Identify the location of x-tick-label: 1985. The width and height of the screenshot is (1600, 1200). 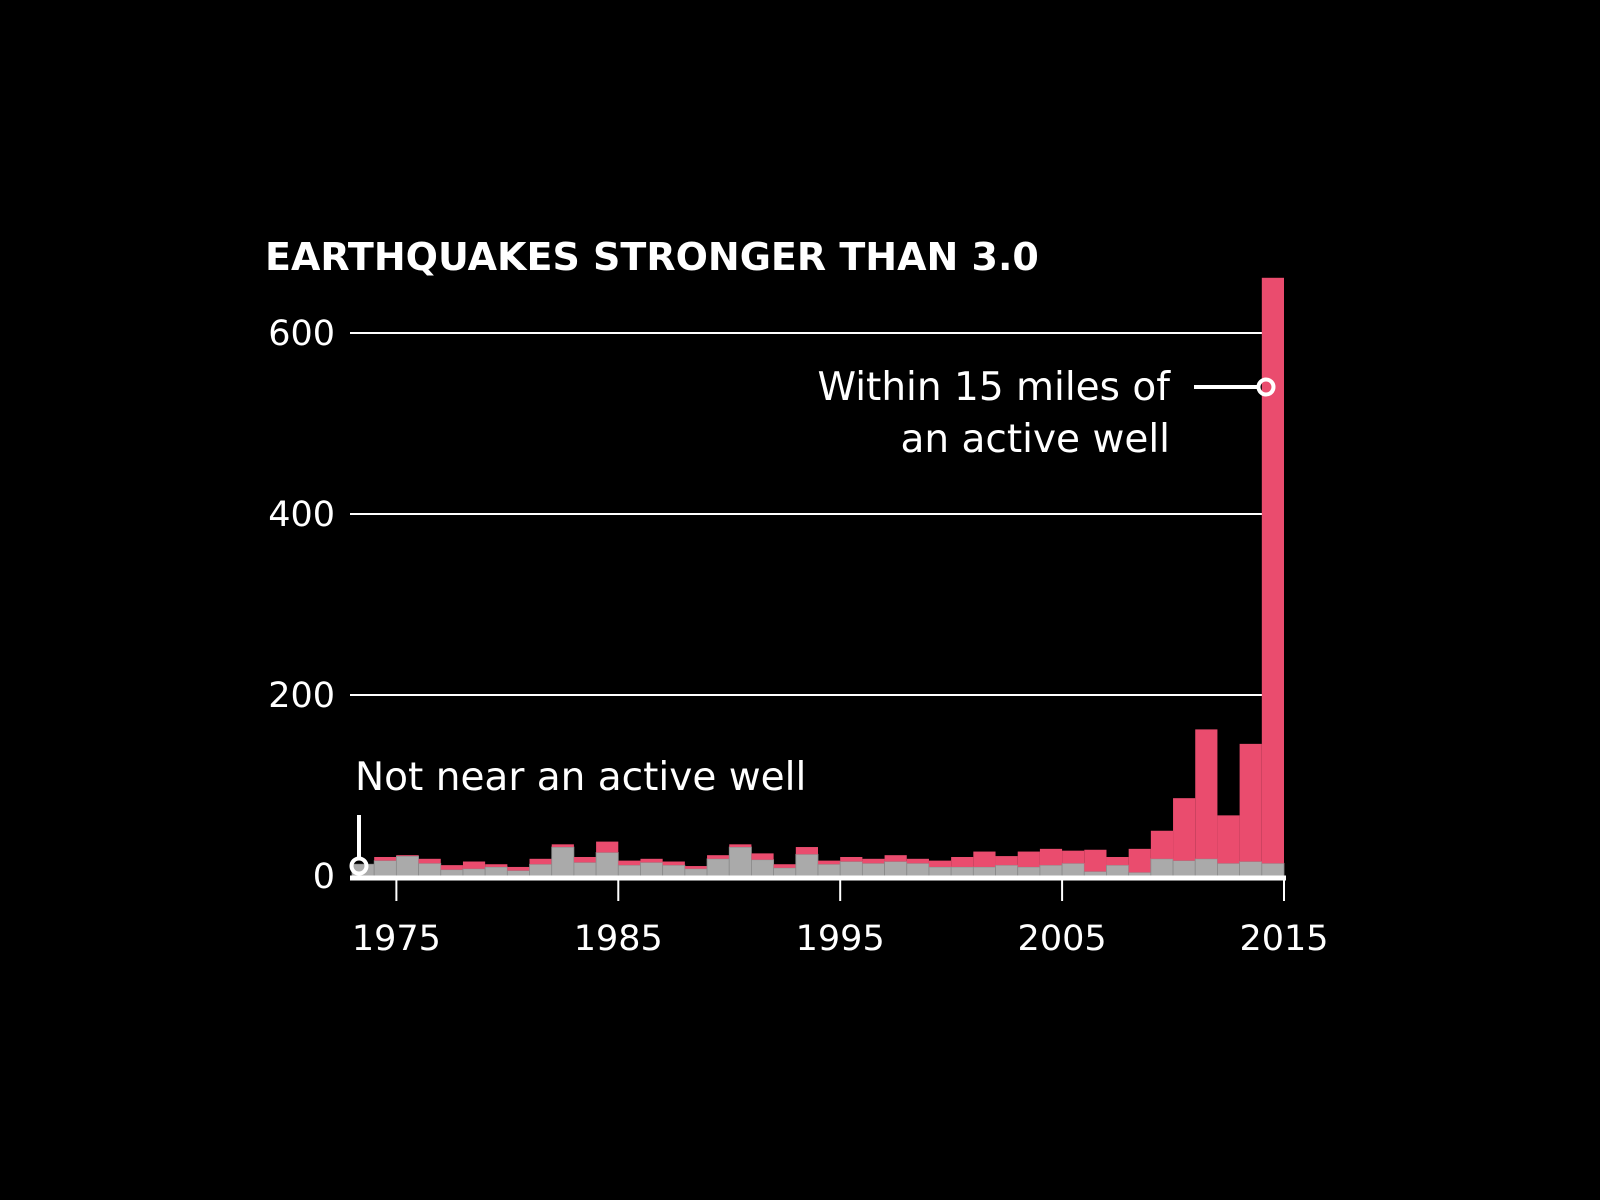
(618, 939).